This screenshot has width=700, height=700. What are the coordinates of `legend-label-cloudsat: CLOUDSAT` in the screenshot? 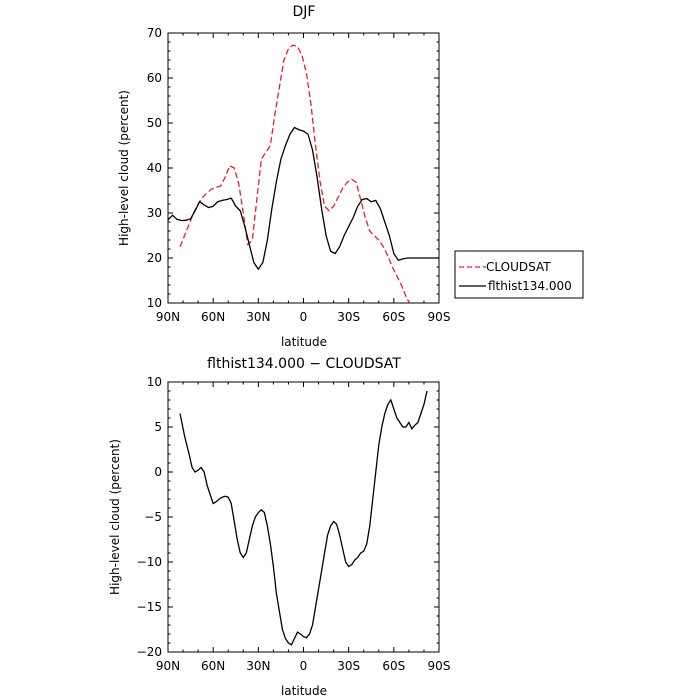 It's located at (518, 267).